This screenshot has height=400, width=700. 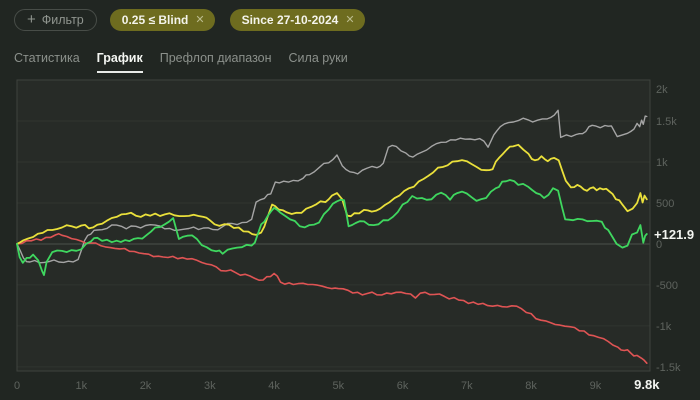 I want to click on y-axis-label: -500, so click(x=667, y=286).